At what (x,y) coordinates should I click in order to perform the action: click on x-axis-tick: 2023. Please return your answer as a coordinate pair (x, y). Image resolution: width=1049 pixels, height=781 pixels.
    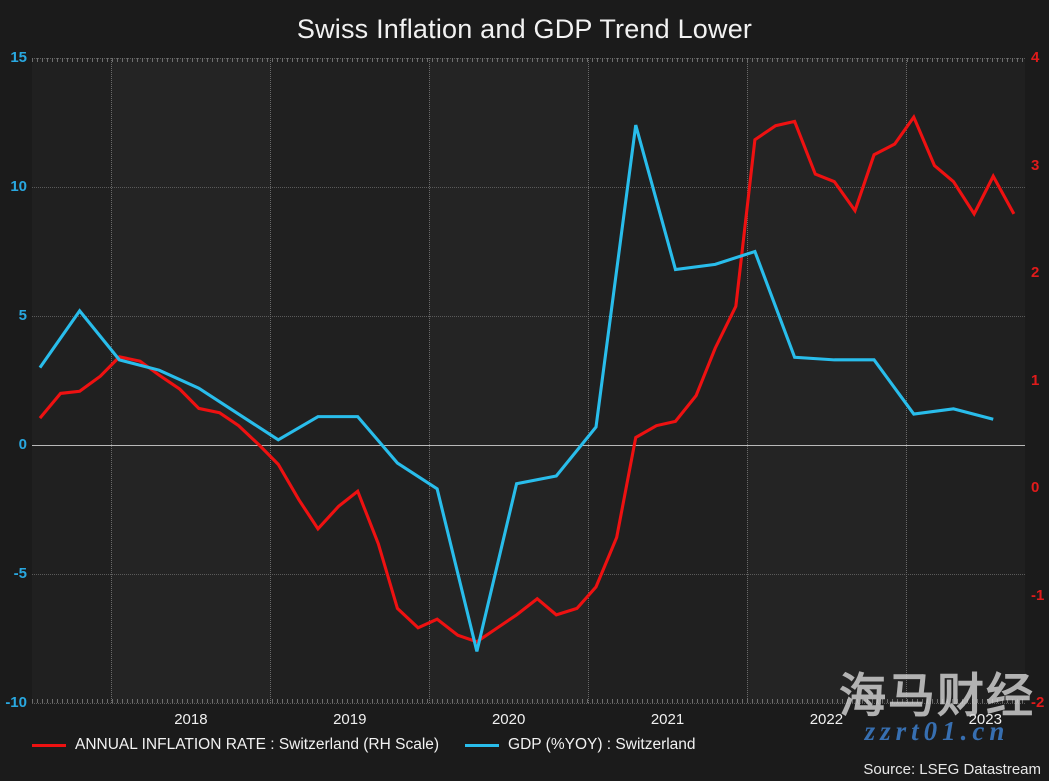
    Looking at the image, I should click on (985, 719).